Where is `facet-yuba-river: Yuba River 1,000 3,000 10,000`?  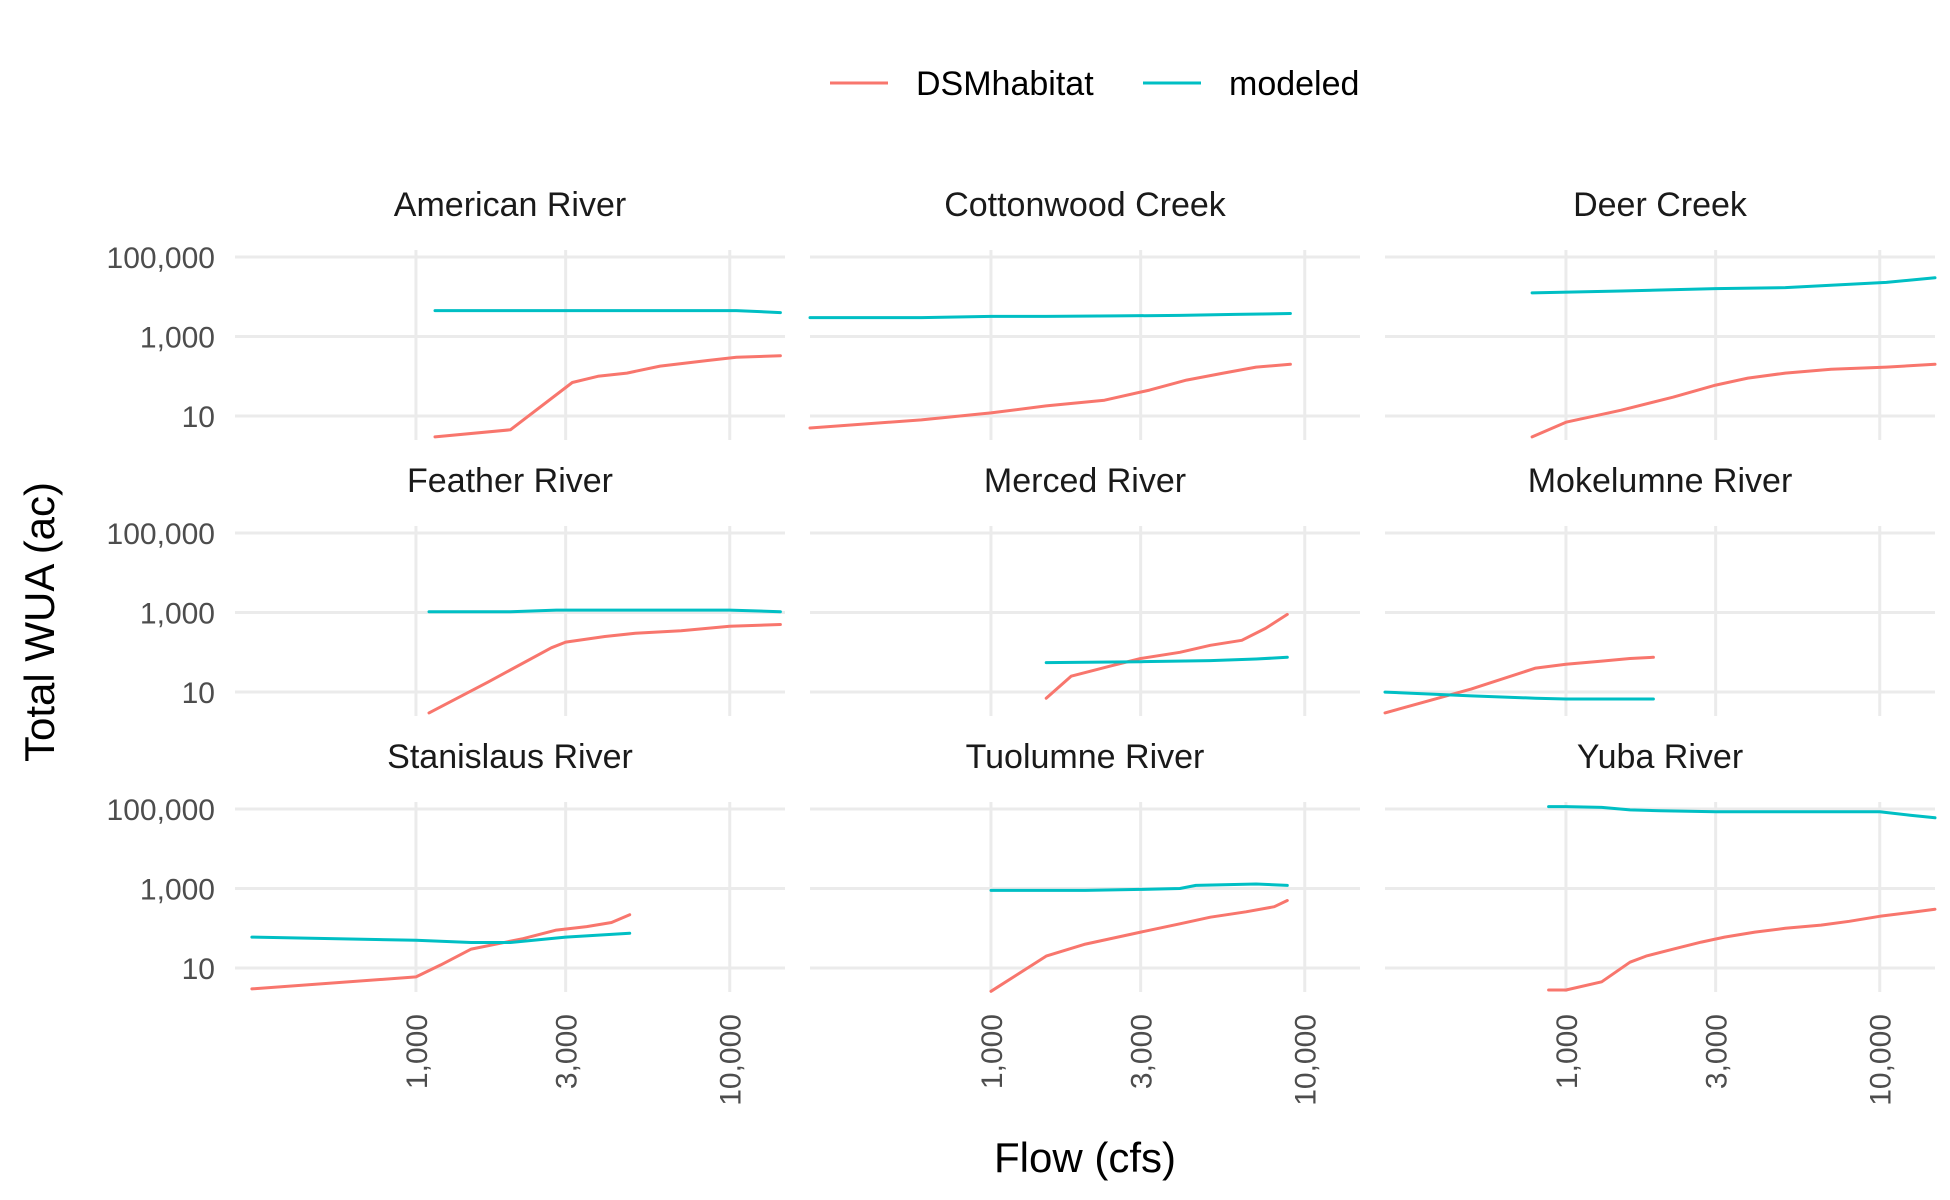 facet-yuba-river: Yuba River 1,000 3,000 10,000 is located at coordinates (1661, 922).